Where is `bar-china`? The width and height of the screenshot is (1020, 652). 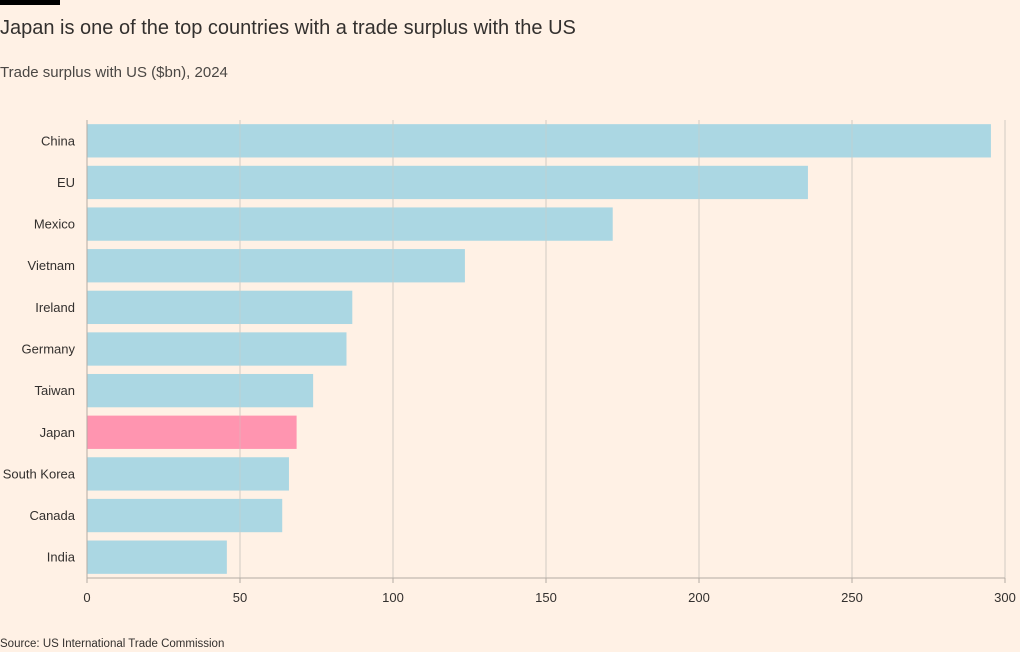 bar-china is located at coordinates (539, 141).